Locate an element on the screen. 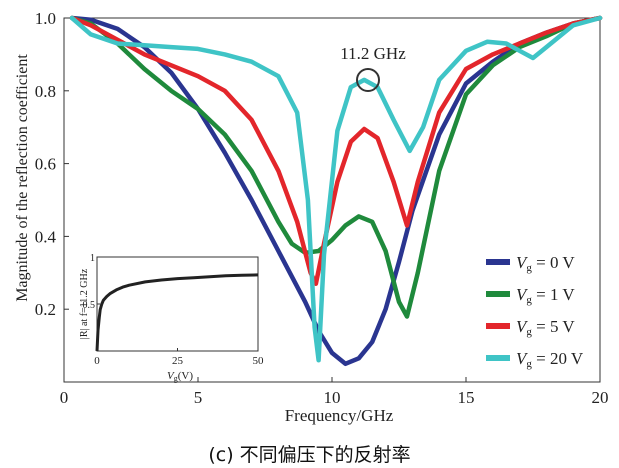 This screenshot has height=468, width=619. inset-x-tick-label: 0 is located at coordinates (97, 361).